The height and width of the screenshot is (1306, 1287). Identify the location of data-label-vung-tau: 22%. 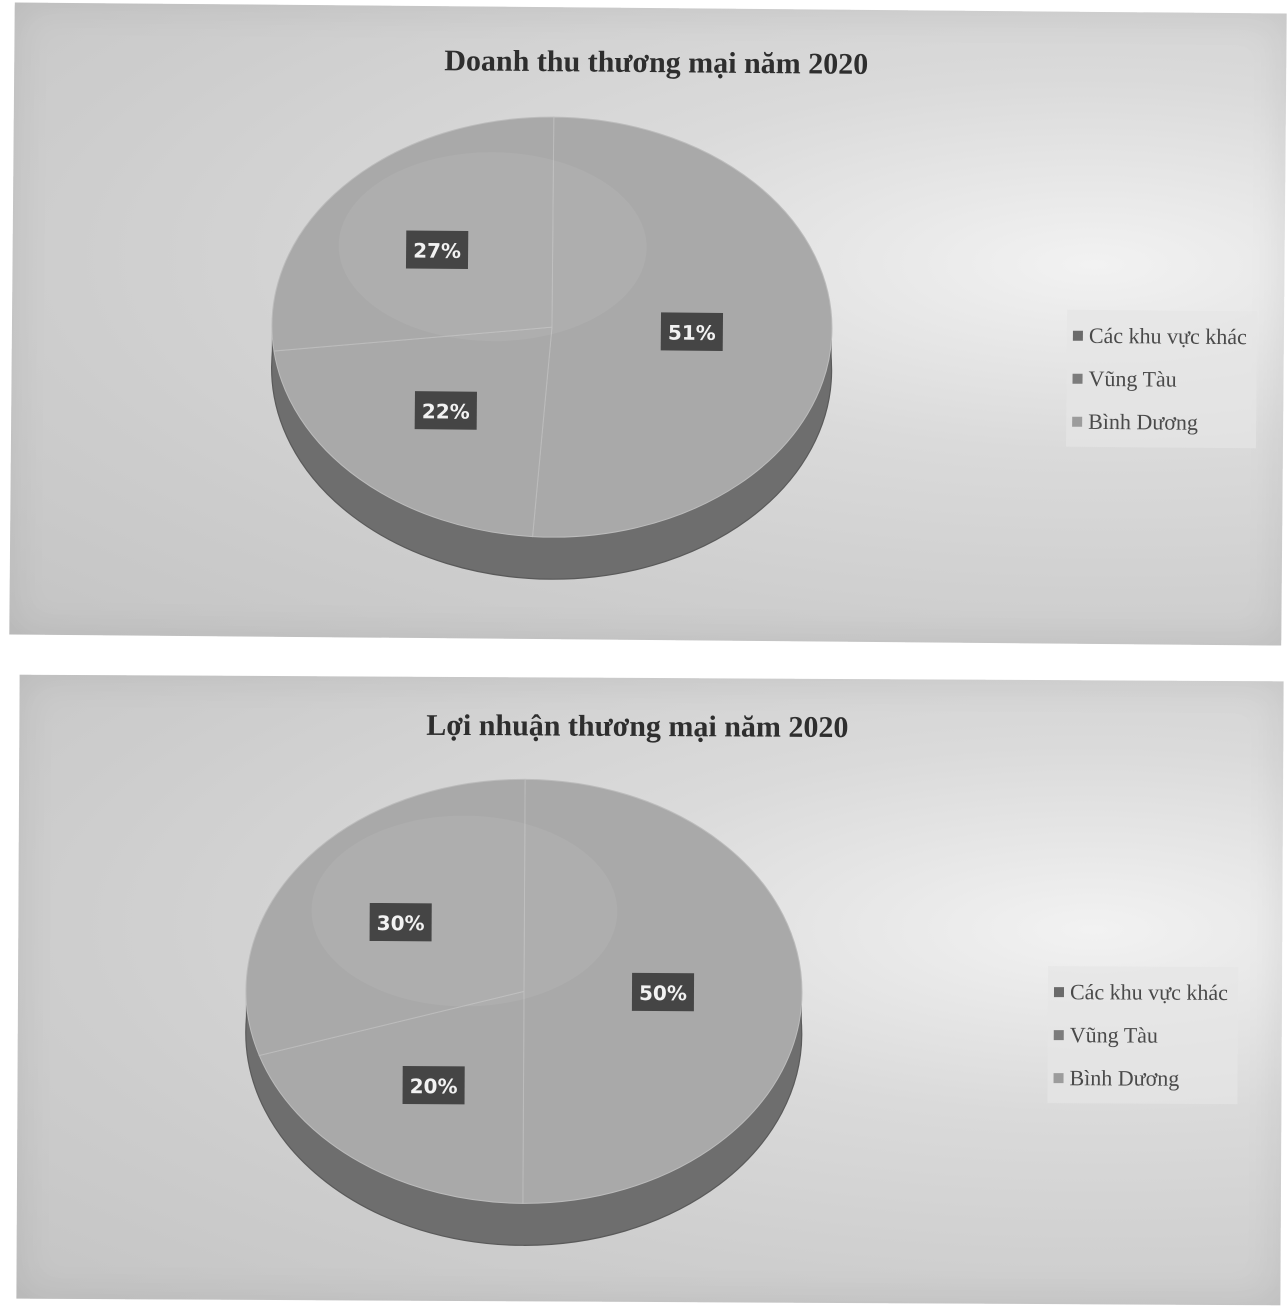
(445, 410).